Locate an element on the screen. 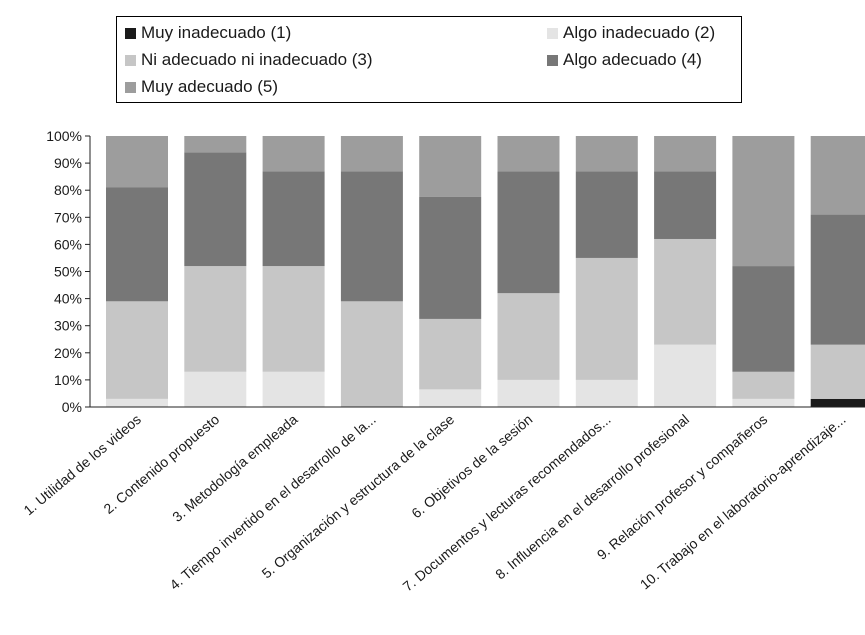 The image size is (865, 635). x-category-label: 3. Metodología empleada is located at coordinates (234, 468).